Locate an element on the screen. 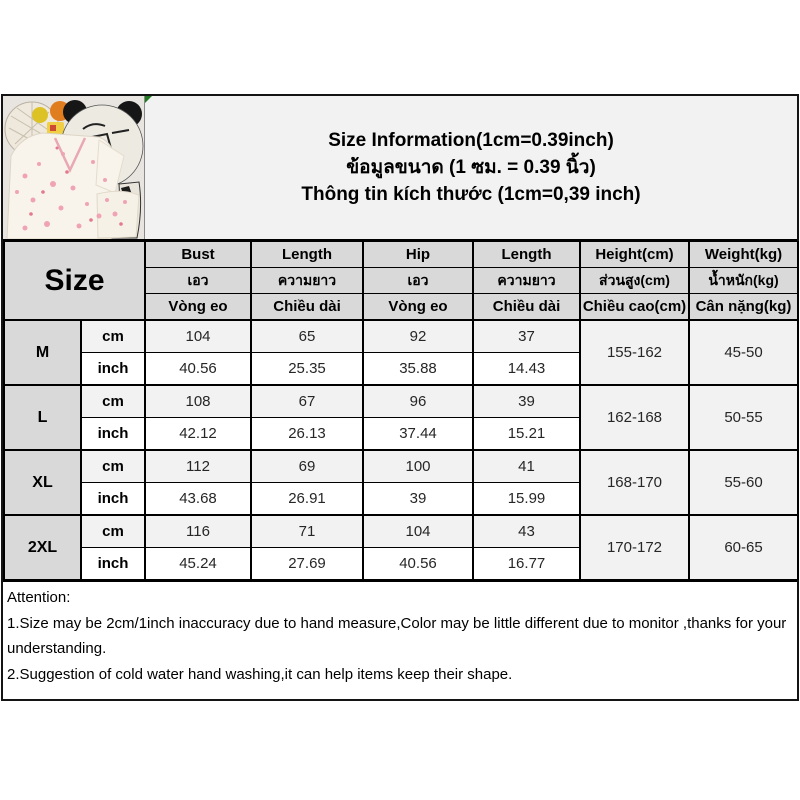  table-row: M cm 104 65 92 37 155-162 45-50 is located at coordinates (401, 352).